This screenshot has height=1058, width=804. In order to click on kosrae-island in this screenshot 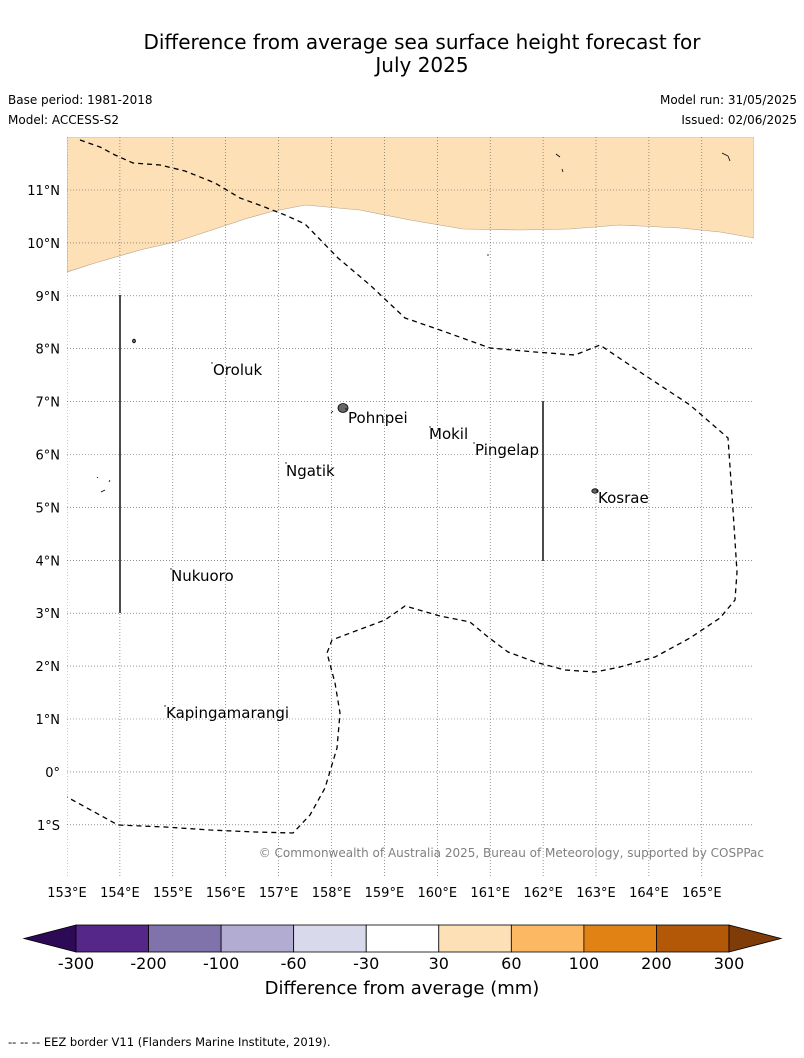, I will do `click(595, 491)`.